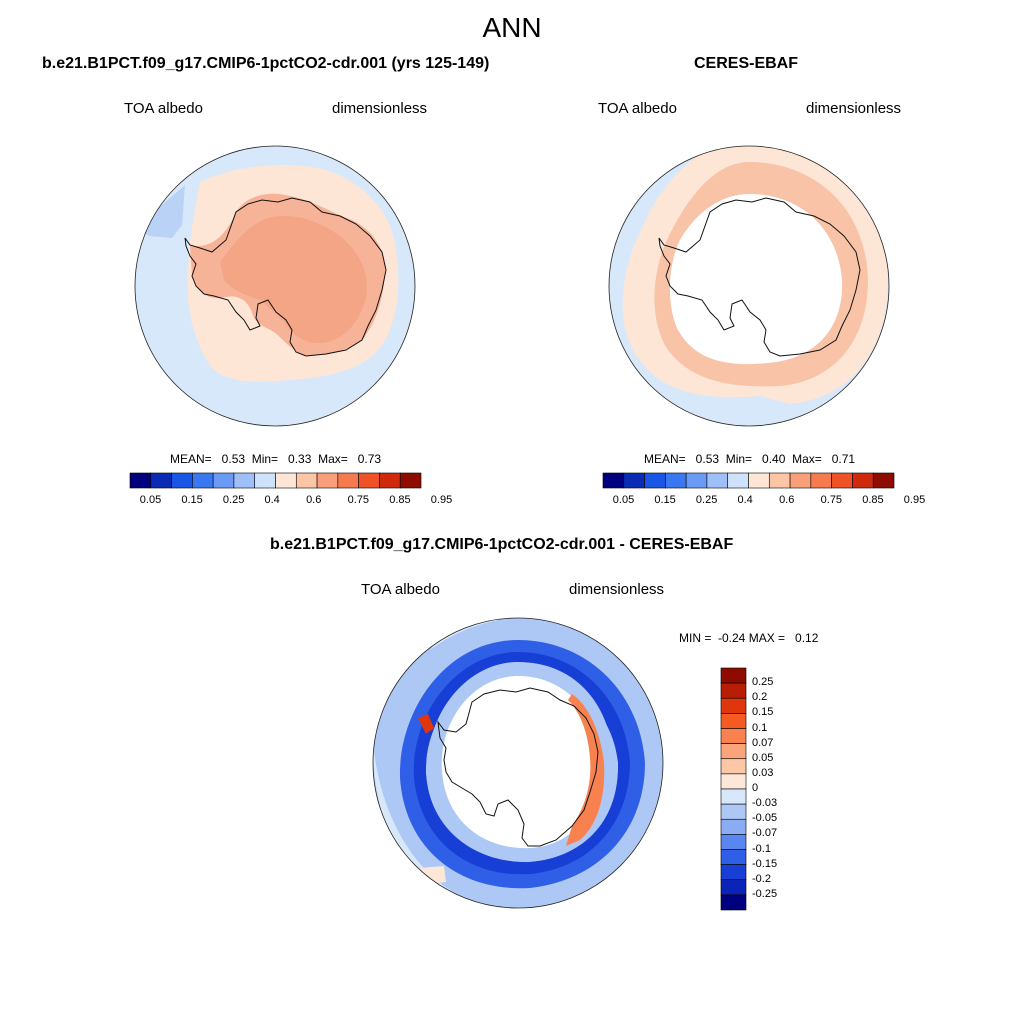  Describe the element at coordinates (150, 500) in the screenshot. I see `left-colorbar-tick-label: 0.05` at that location.